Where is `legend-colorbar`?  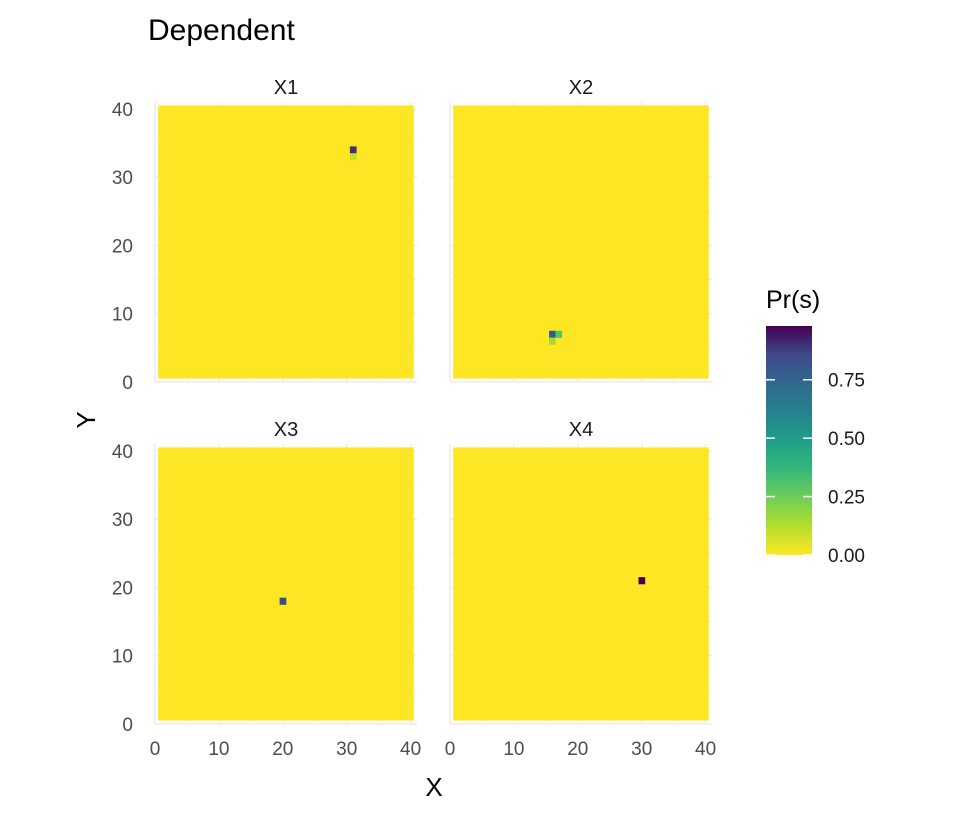 legend-colorbar is located at coordinates (789, 440).